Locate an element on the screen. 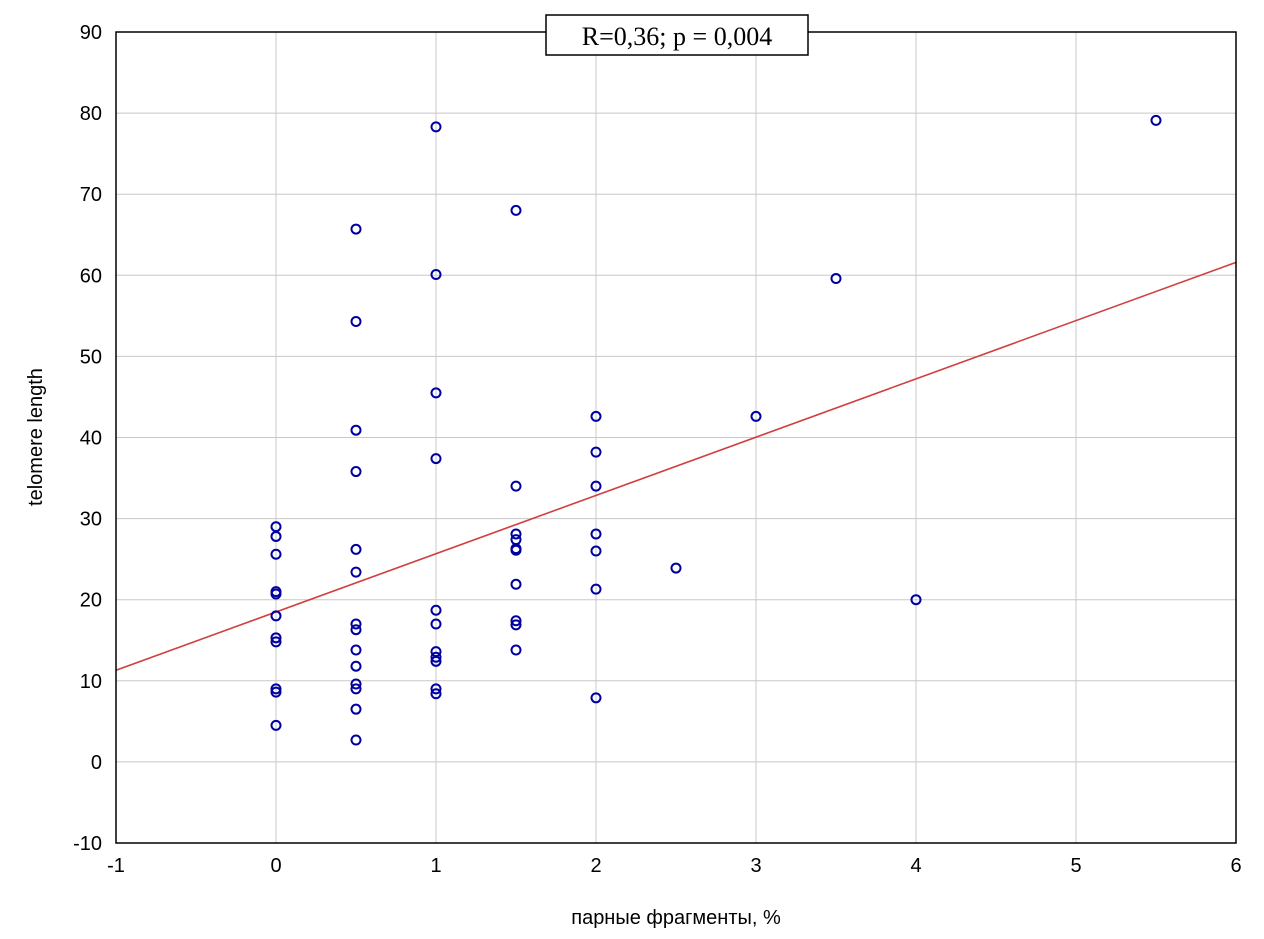  y-tick-label: 90 is located at coordinates (91, 33).